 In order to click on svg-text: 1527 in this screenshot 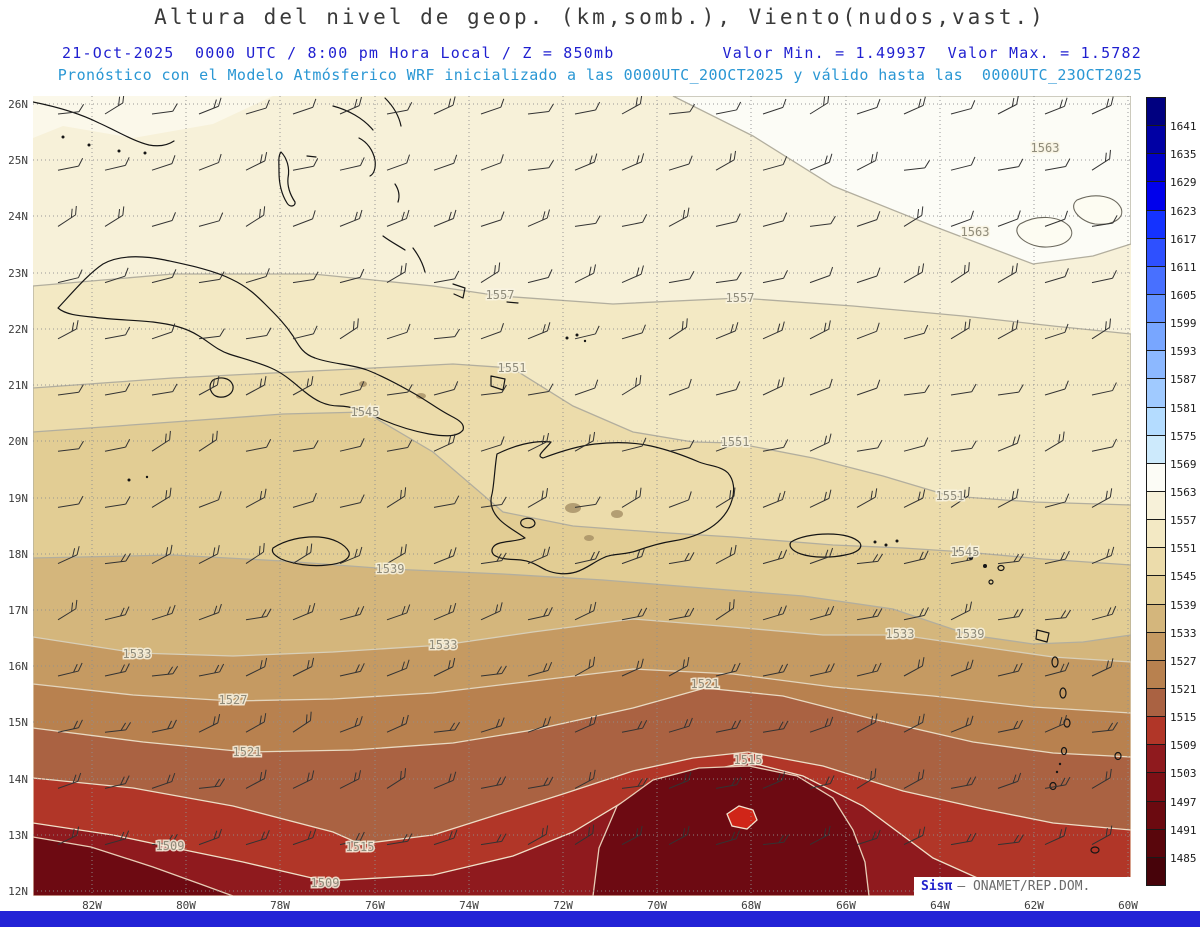, I will do `click(233, 700)`.